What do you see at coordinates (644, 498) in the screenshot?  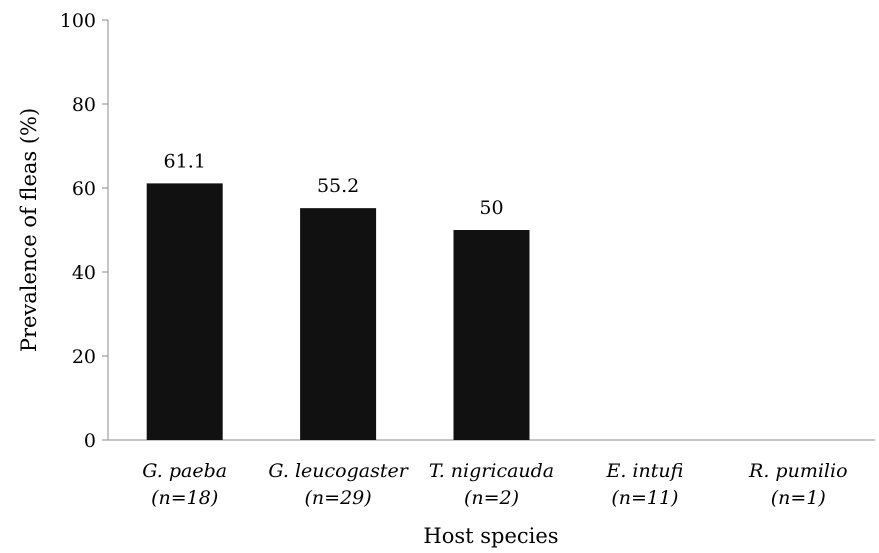 I see `category-sample-size-label: (n=11)` at bounding box center [644, 498].